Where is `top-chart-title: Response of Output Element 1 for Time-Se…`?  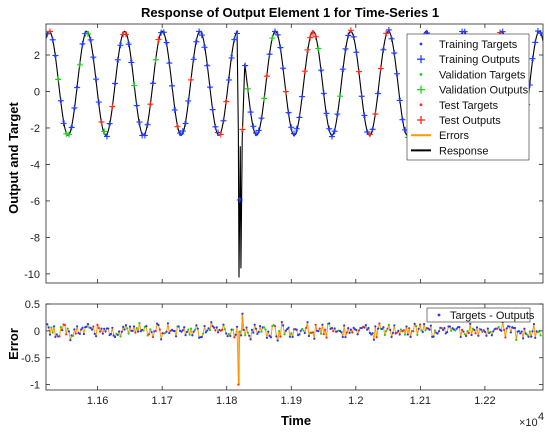 top-chart-title: Response of Output Element 1 for Time-Se… is located at coordinates (290, 12).